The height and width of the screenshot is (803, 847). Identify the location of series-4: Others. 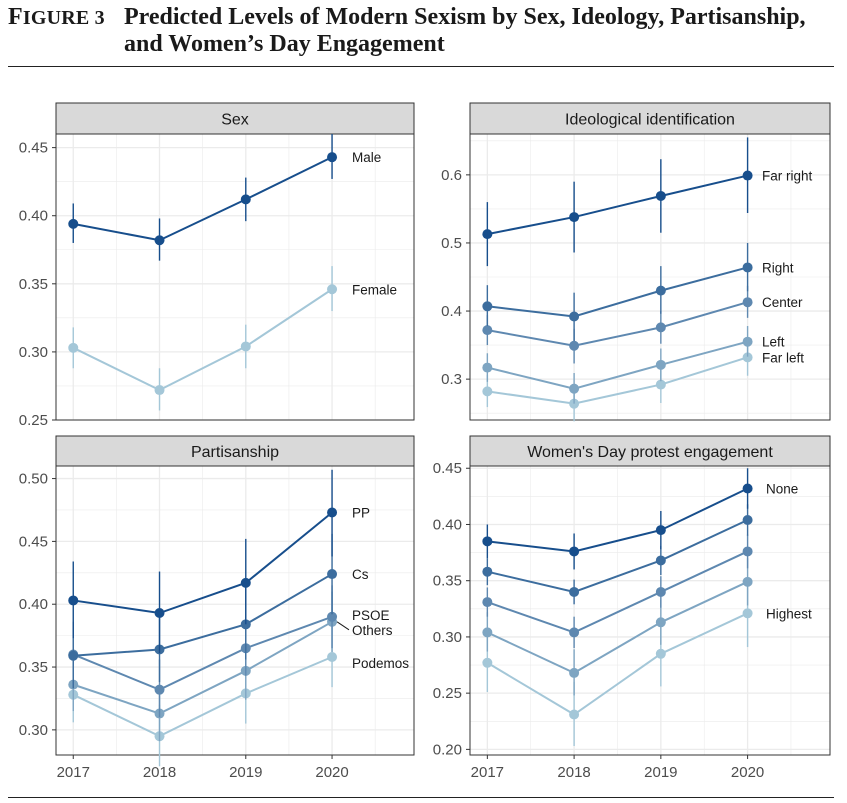
(230, 666).